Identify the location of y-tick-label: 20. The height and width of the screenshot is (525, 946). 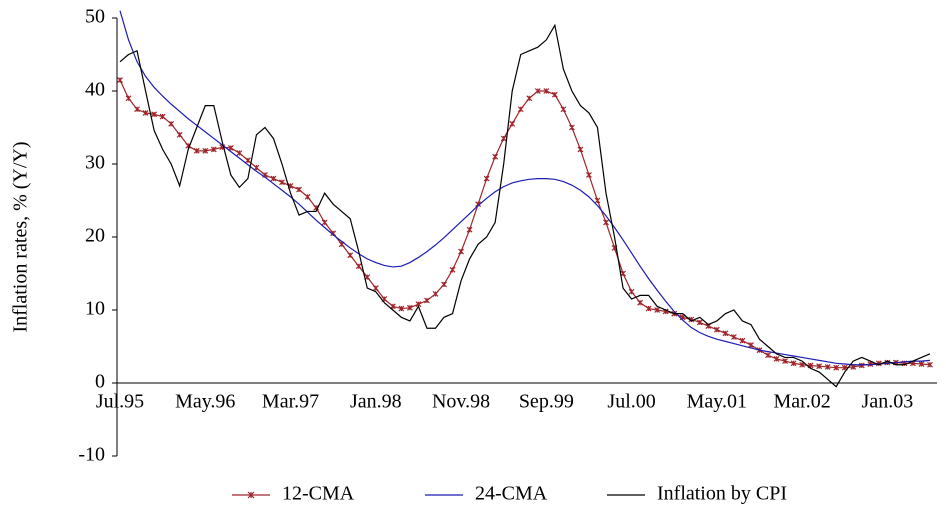
(95, 236).